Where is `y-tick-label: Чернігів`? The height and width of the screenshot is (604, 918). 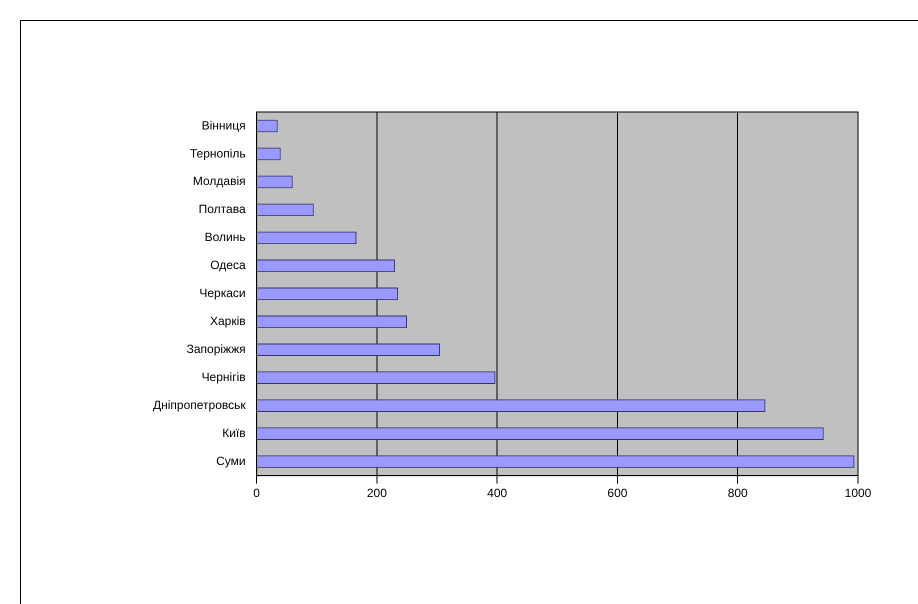 y-tick-label: Чернігів is located at coordinates (224, 377).